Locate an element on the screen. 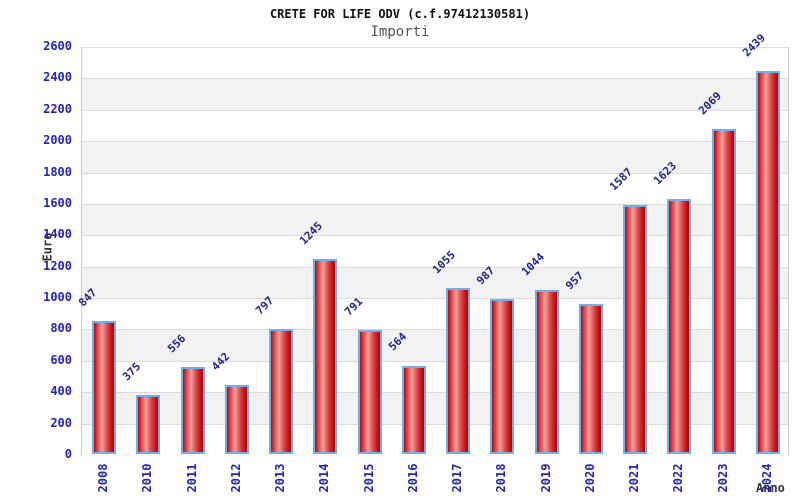 The image size is (800, 500). x-tick-label: 2008 is located at coordinates (103, 478).